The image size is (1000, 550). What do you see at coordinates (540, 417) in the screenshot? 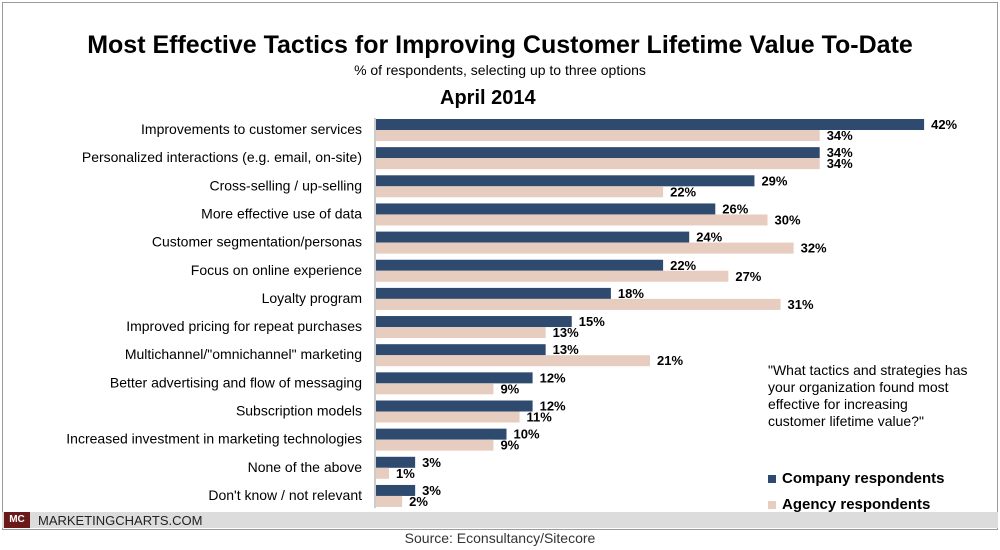
I see `value-label-agency: 11%` at bounding box center [540, 417].